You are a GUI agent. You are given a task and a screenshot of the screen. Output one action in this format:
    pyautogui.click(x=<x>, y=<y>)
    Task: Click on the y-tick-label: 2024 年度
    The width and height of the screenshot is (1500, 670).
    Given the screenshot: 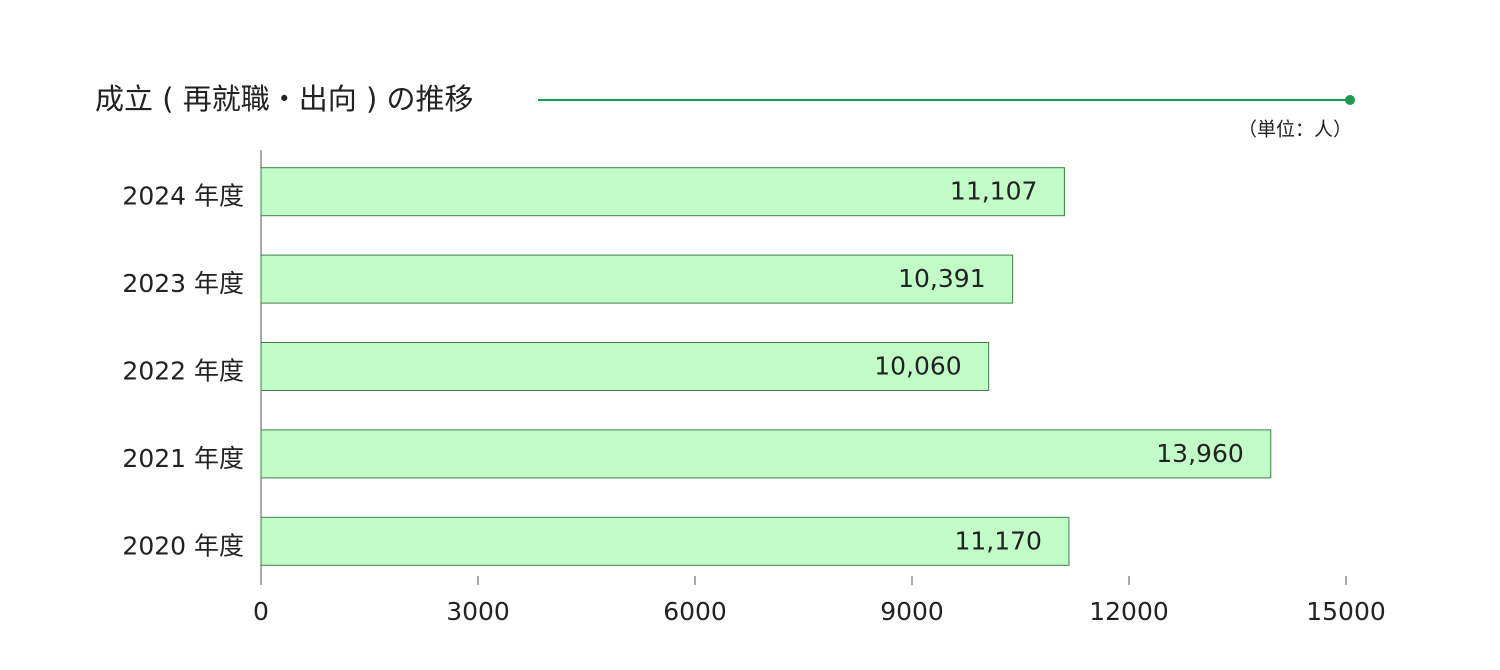 What is the action you would take?
    pyautogui.click(x=183, y=196)
    